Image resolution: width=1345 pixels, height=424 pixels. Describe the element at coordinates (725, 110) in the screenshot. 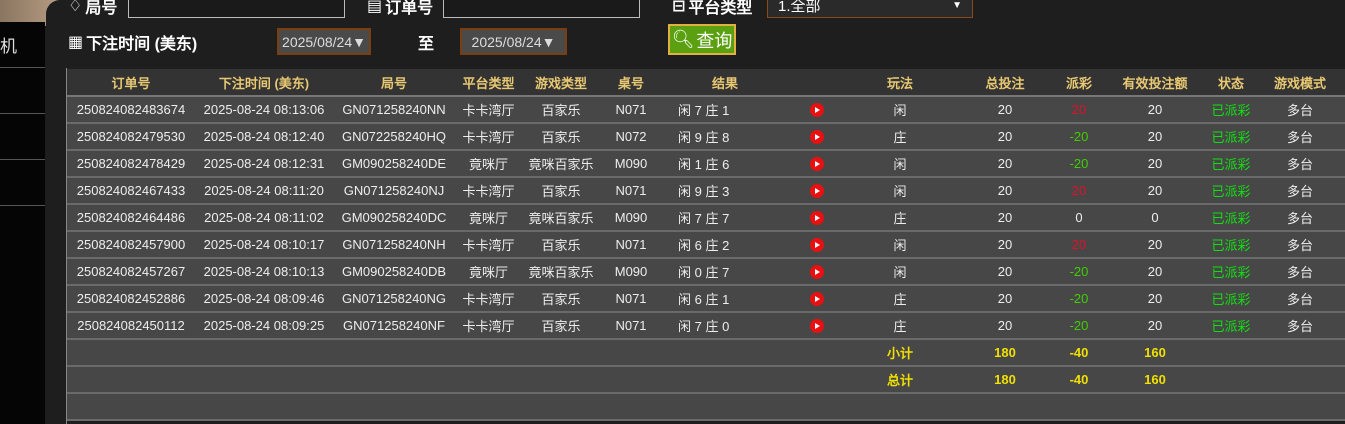

I see `result-cell: 闲 7 庄 1` at that location.